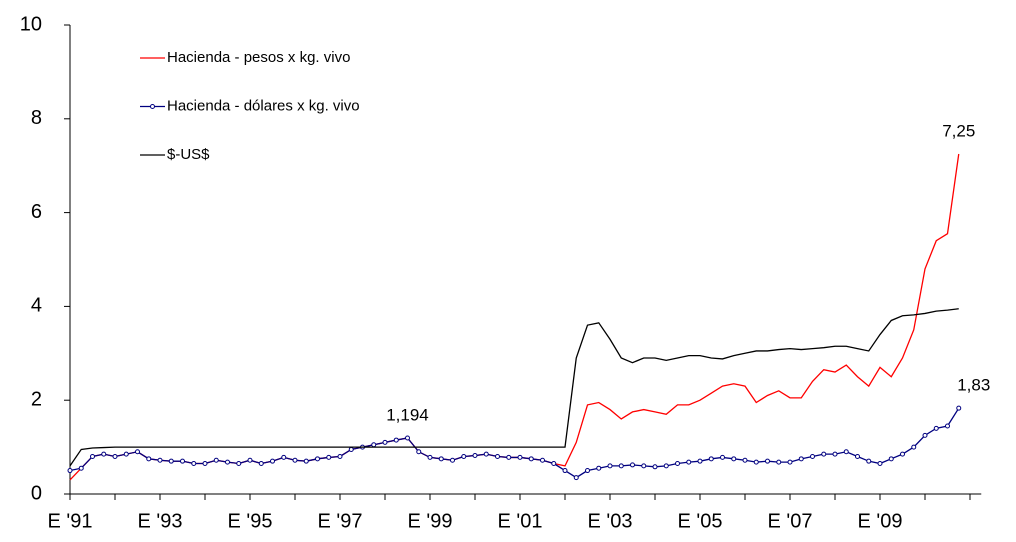  I want to click on x-tick-label: E '93, so click(160, 521).